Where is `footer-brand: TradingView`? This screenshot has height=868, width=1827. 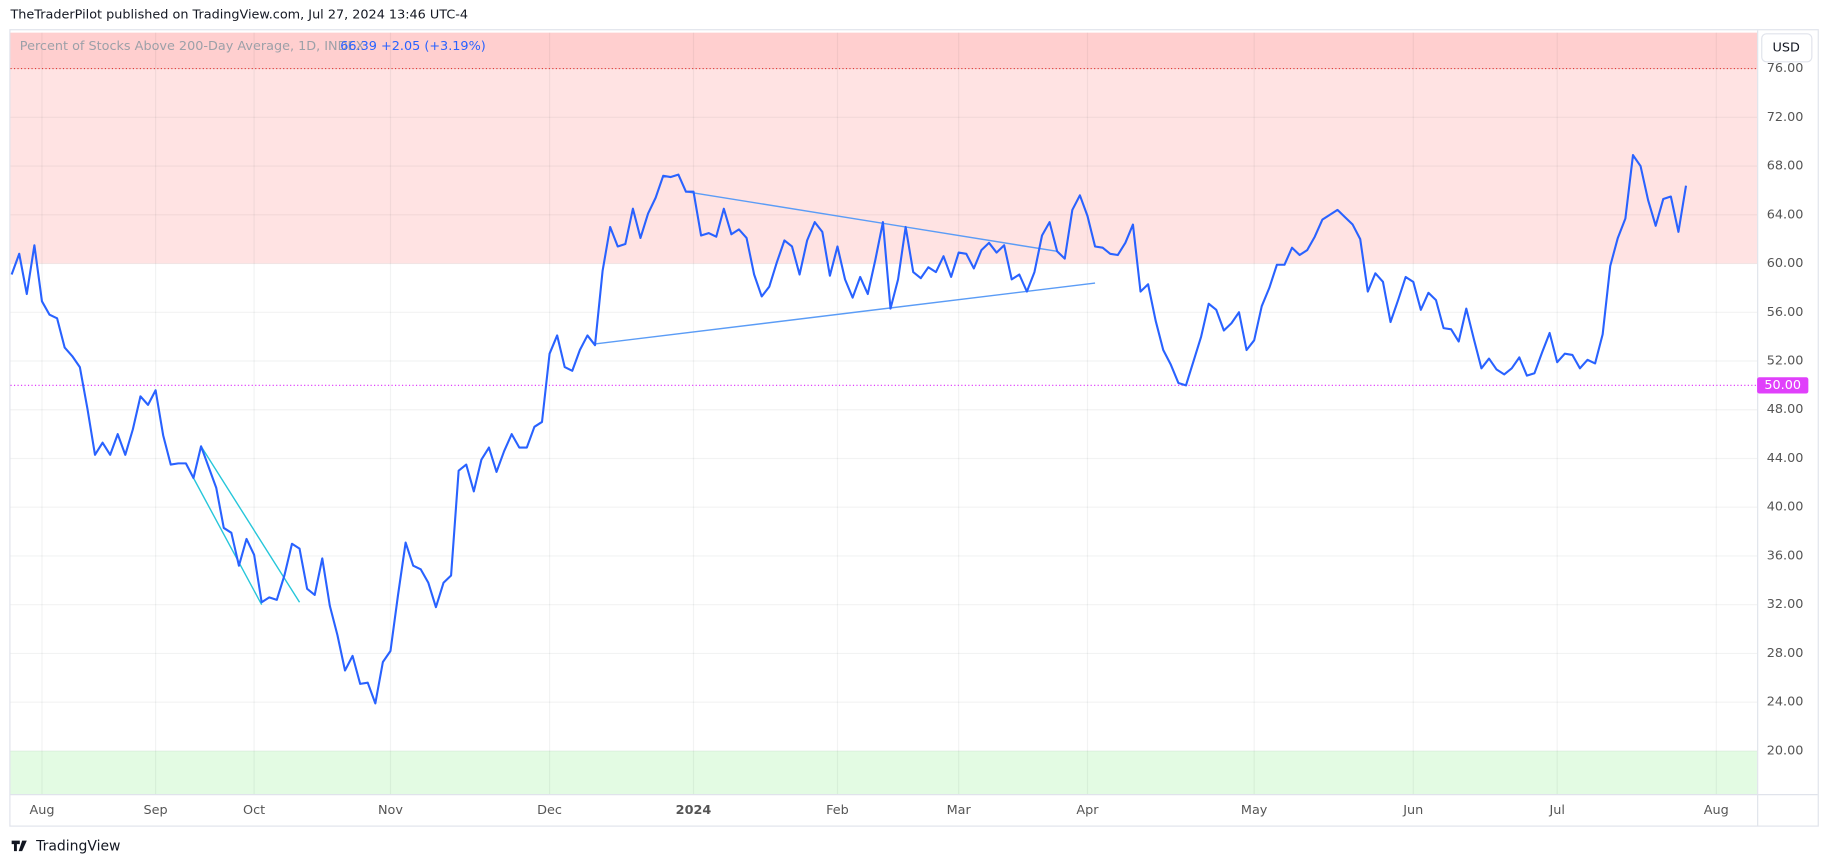
footer-brand: TradingView is located at coordinates (77, 847).